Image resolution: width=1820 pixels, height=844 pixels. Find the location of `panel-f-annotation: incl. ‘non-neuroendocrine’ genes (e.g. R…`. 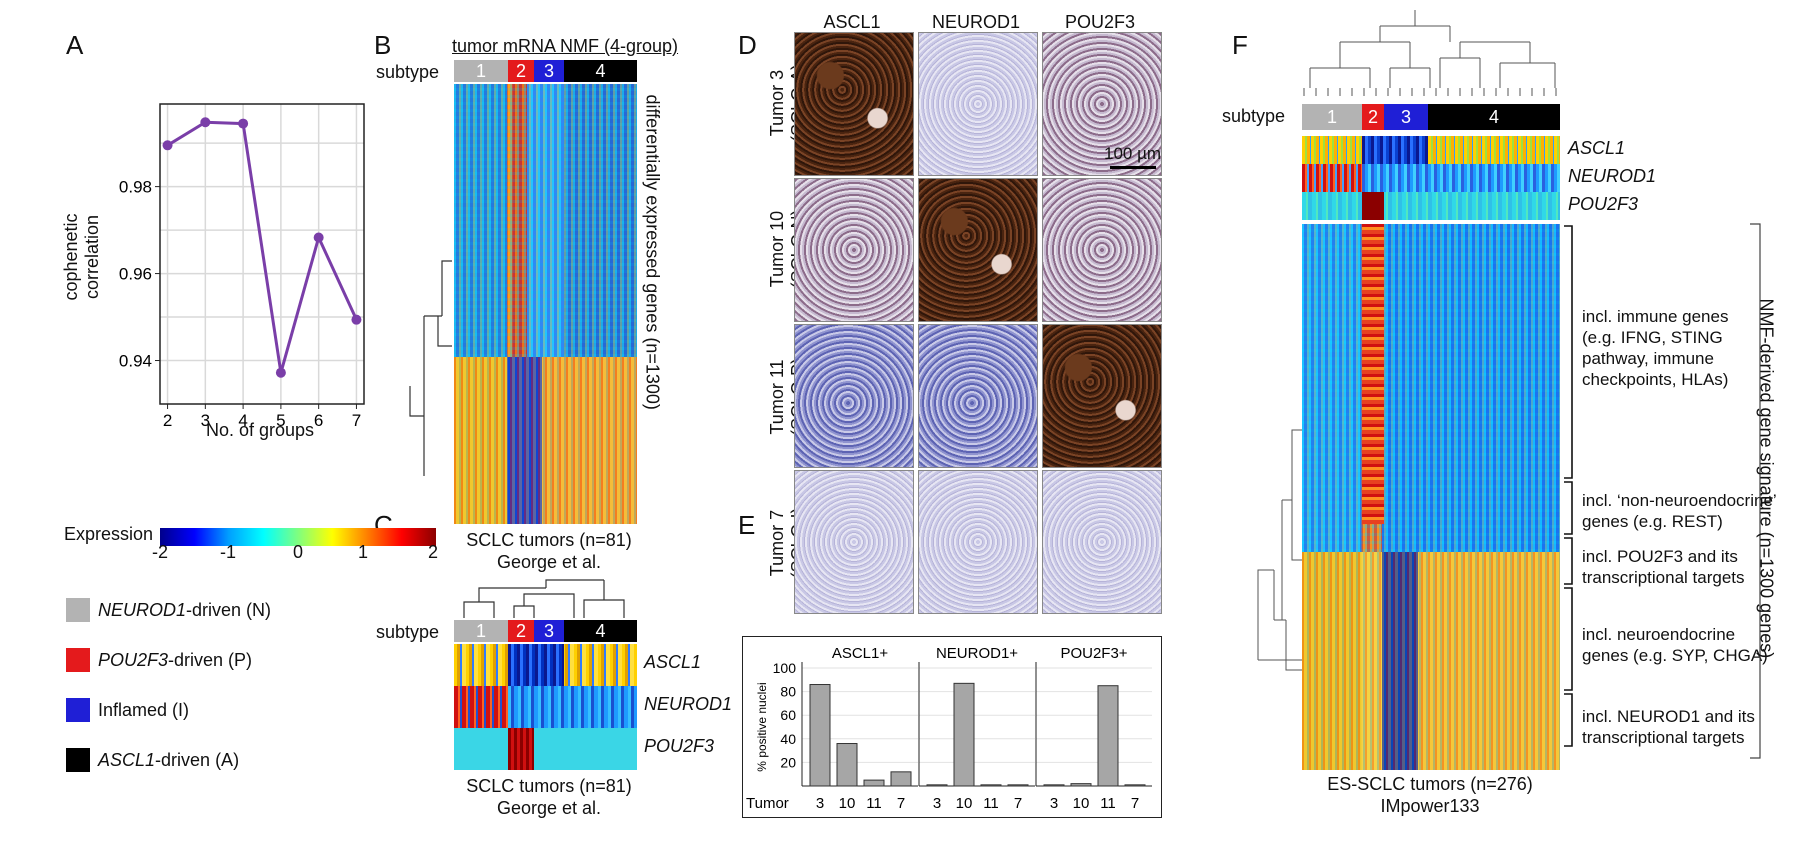

panel-f-annotation: incl. ‘non-neuroendocrine’ genes (e.g. R… is located at coordinates (1679, 511).